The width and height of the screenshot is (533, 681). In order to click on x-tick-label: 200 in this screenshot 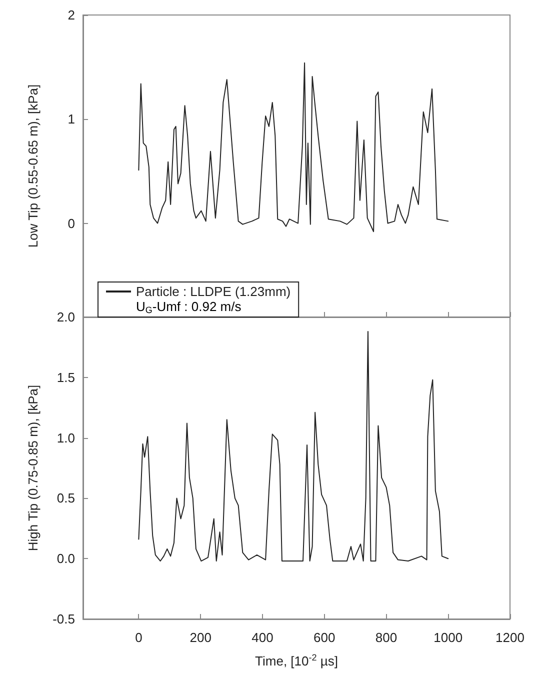, I will do `click(201, 637)`.